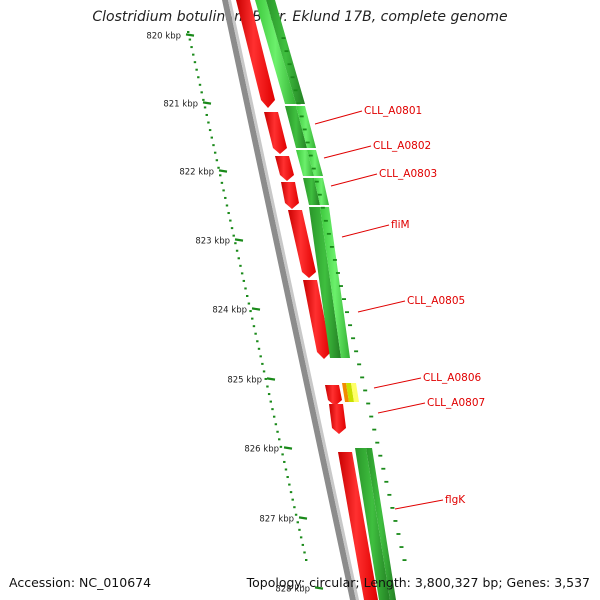  I want to click on kbp-tick-label: 826 kbp, so click(261, 450).